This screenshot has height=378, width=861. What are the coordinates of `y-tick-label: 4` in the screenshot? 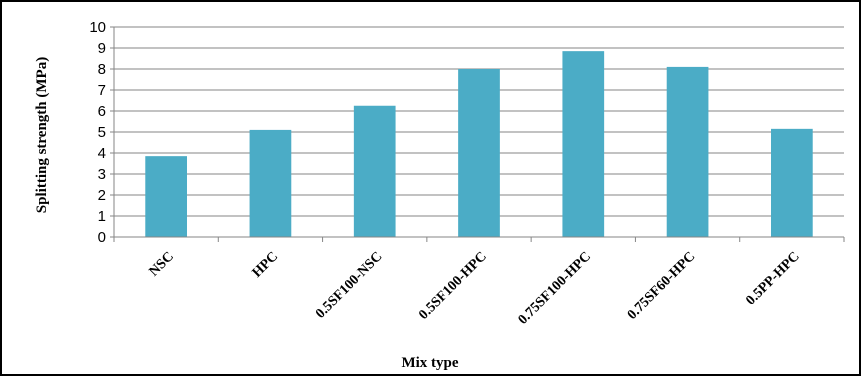 It's located at (102, 153).